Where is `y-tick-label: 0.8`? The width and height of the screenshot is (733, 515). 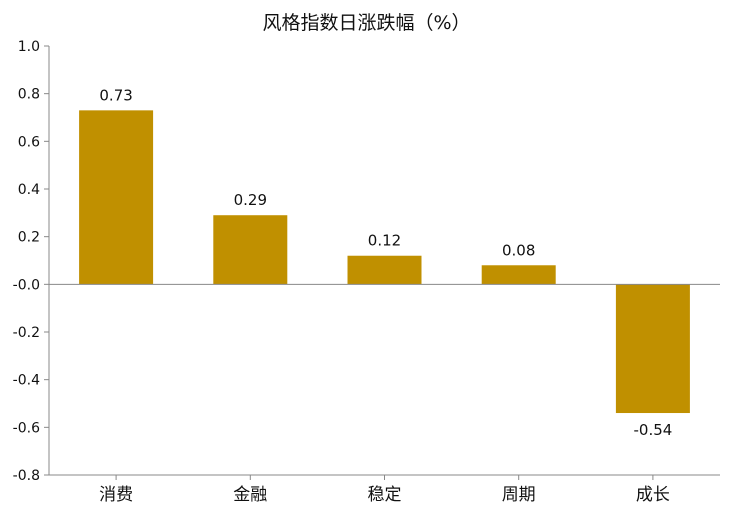 y-tick-label: 0.8 is located at coordinates (29, 95).